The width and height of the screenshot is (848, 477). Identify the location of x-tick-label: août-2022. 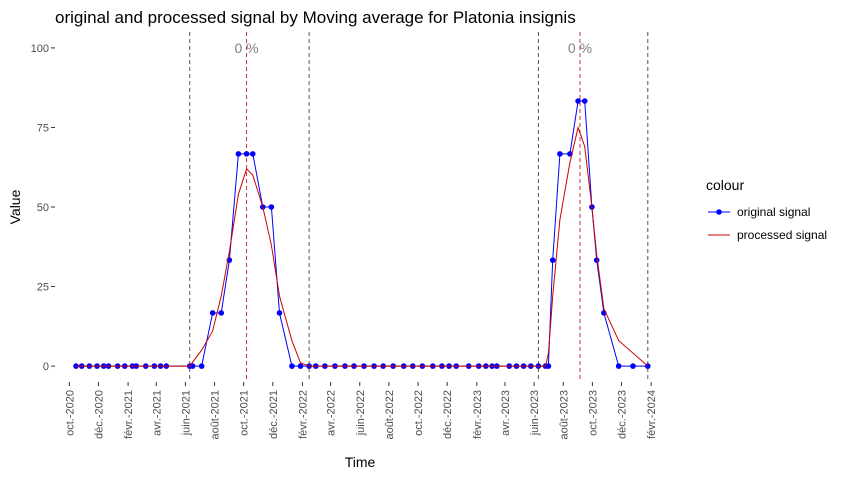
(390, 415).